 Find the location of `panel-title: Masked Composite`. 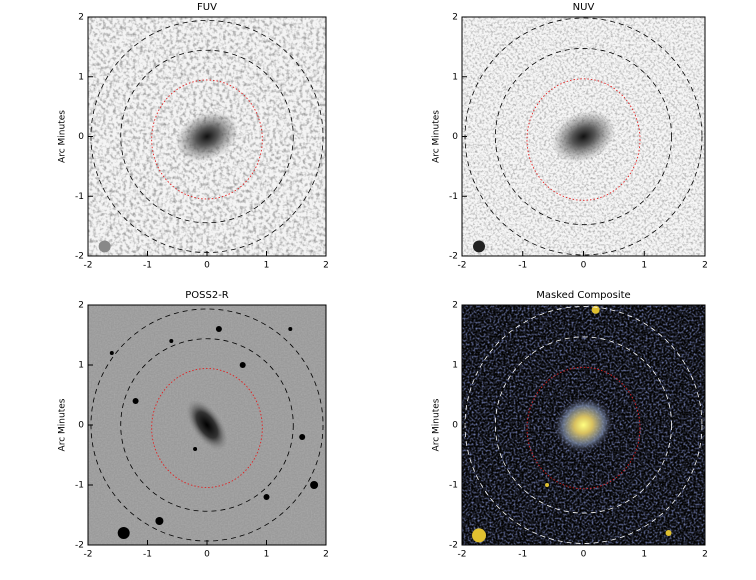

panel-title: Masked Composite is located at coordinates (583, 295).